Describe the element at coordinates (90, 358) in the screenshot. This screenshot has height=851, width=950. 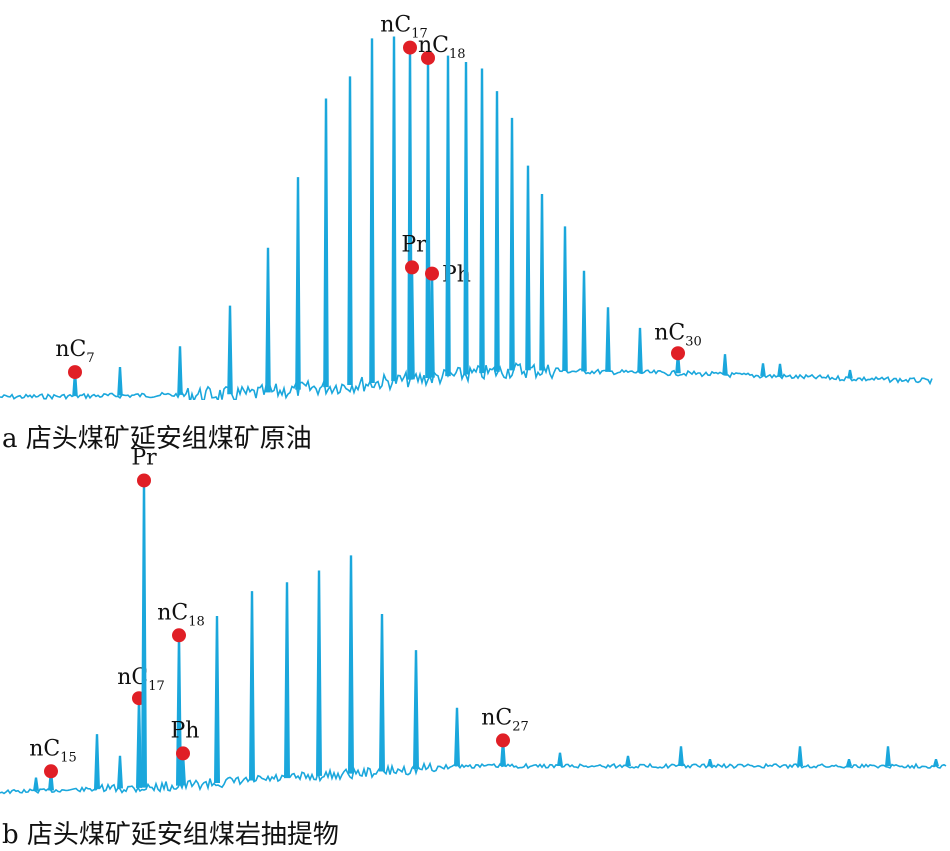
I see `peak-label-sub: 7` at that location.